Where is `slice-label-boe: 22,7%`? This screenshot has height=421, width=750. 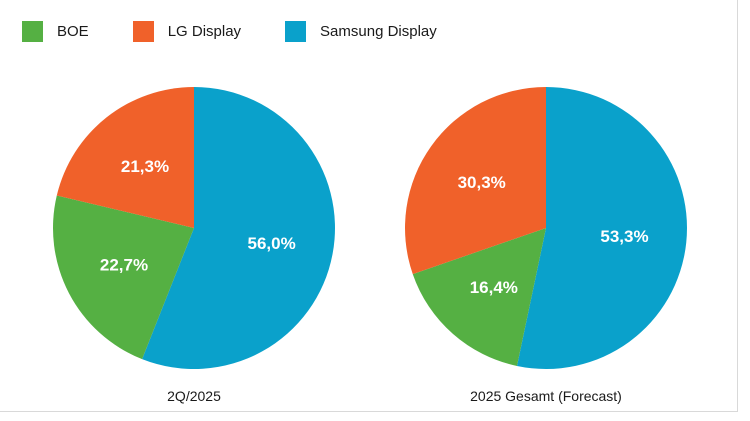 slice-label-boe: 22,7% is located at coordinates (124, 265).